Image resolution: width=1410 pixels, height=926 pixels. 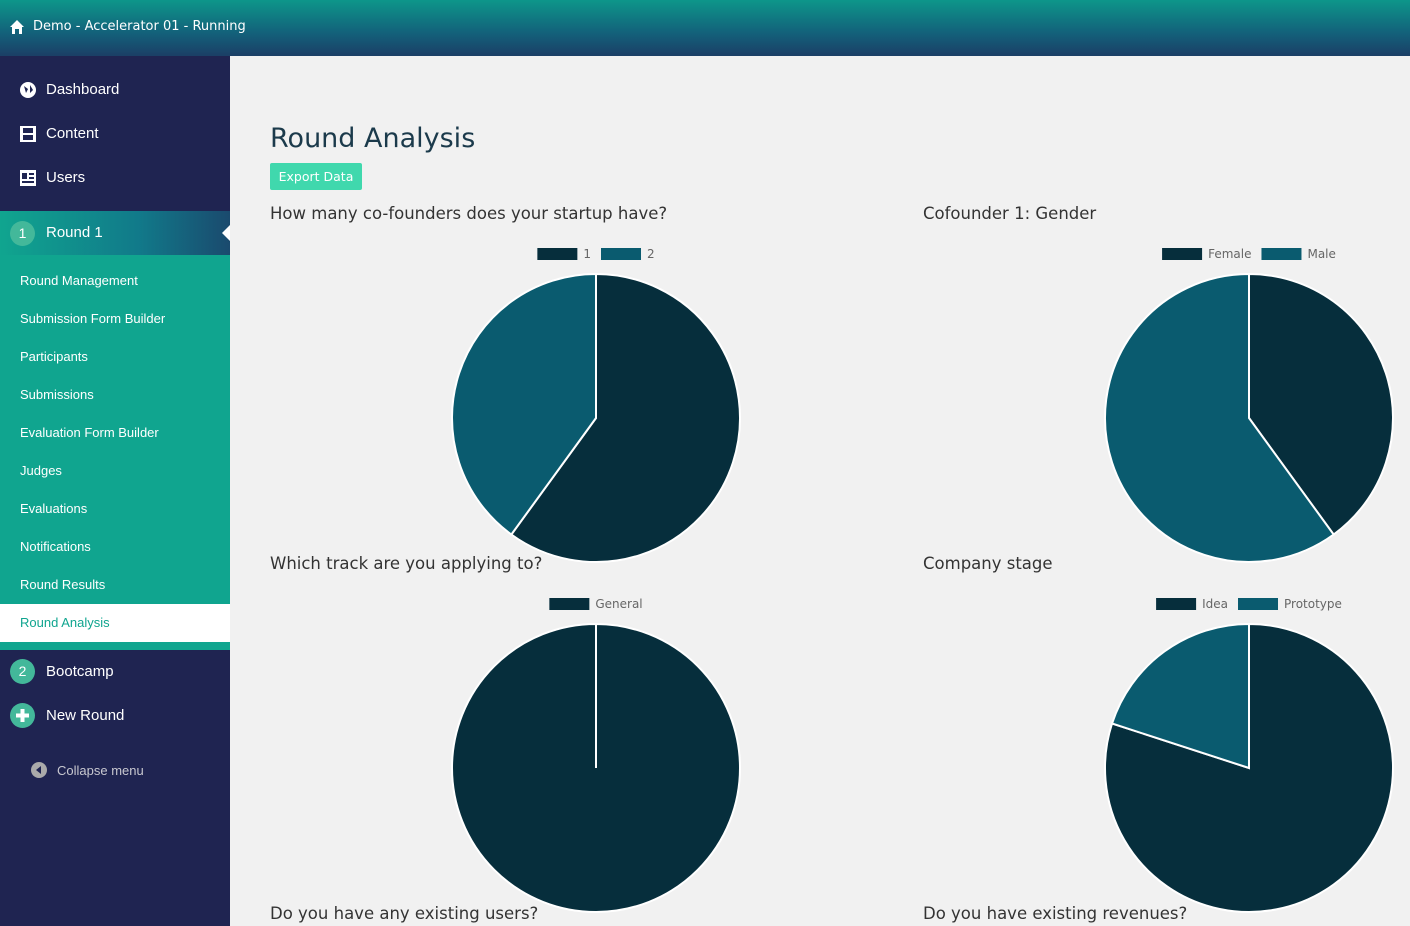 What do you see at coordinates (618, 604) in the screenshot?
I see `legend-label: General` at bounding box center [618, 604].